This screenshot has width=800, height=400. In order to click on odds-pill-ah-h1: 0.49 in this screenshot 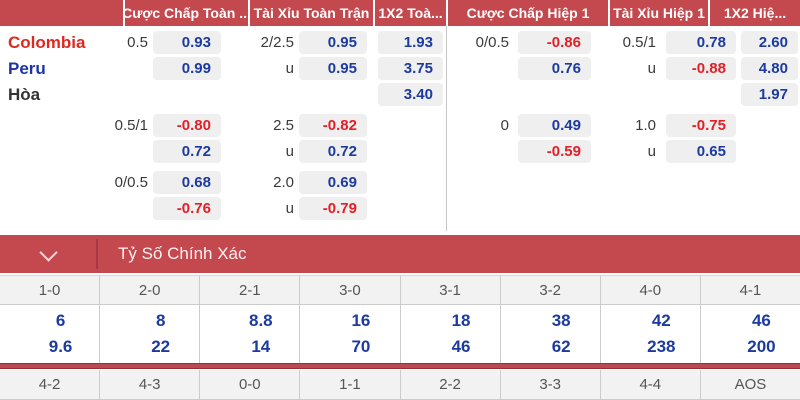, I will do `click(554, 125)`.